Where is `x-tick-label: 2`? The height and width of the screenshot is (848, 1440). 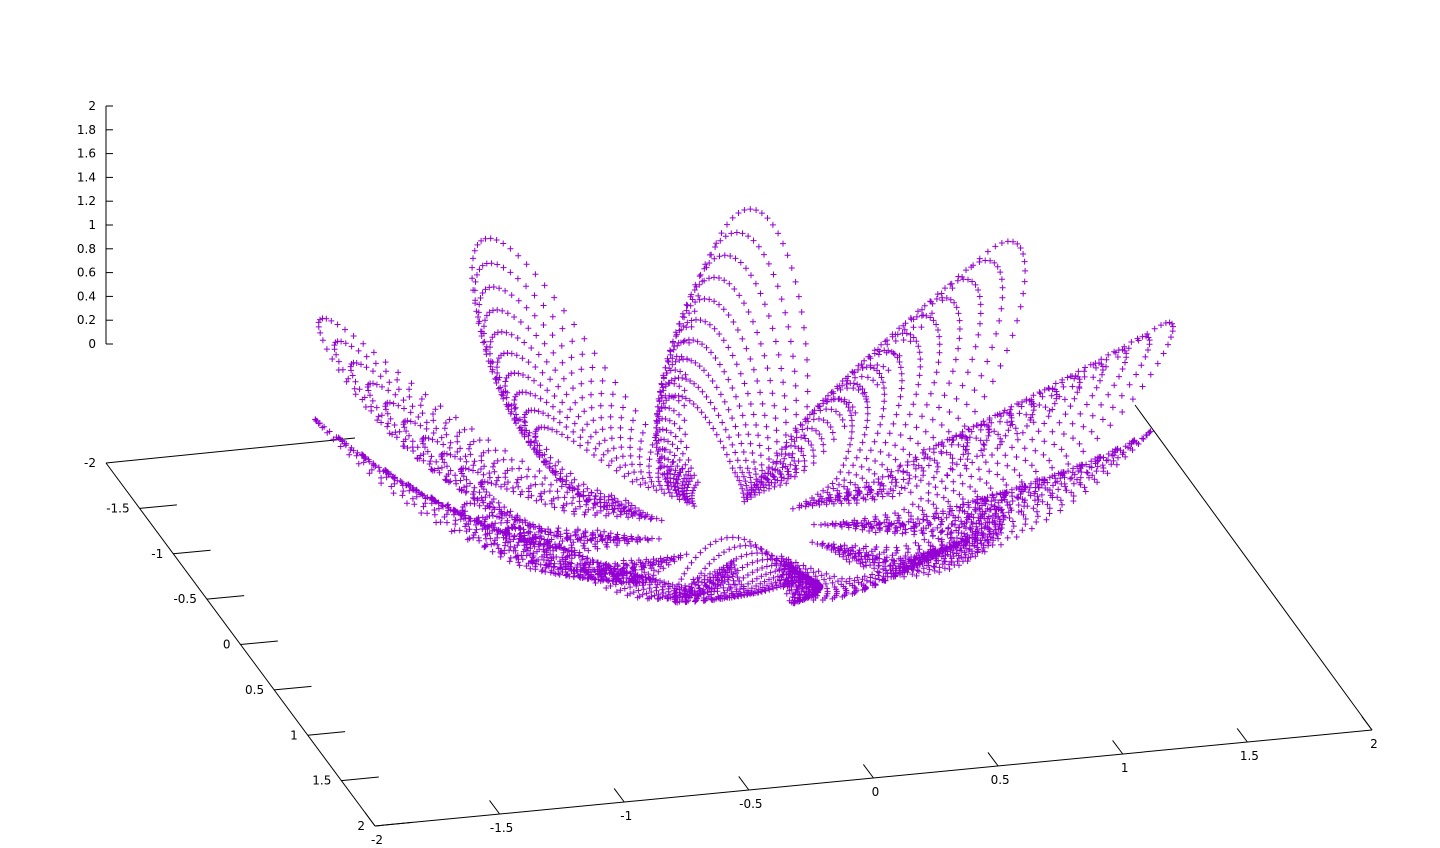 x-tick-label: 2 is located at coordinates (1374, 744).